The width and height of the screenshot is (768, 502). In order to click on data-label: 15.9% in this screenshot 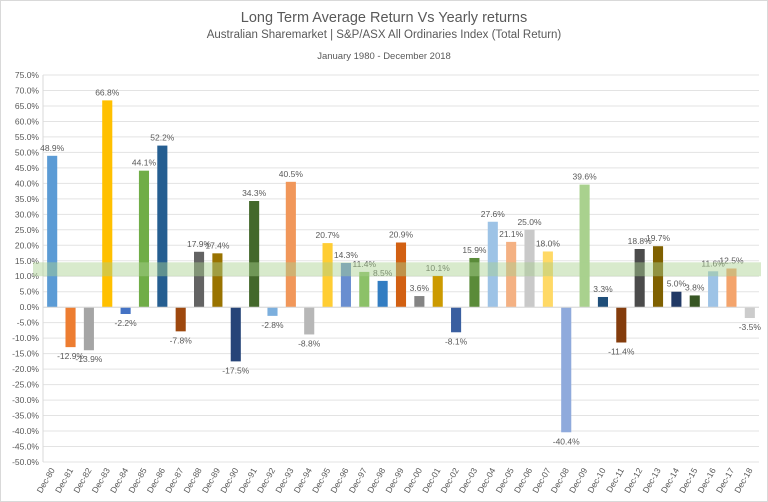, I will do `click(474, 250)`.